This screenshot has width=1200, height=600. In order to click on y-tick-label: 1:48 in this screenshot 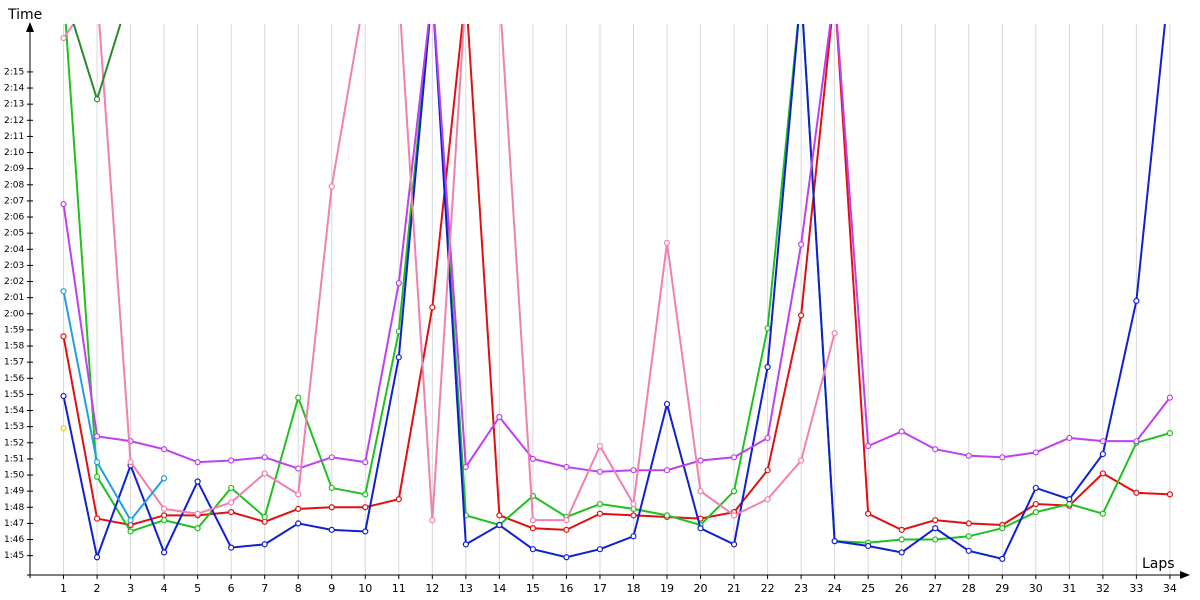, I will do `click(14, 508)`.